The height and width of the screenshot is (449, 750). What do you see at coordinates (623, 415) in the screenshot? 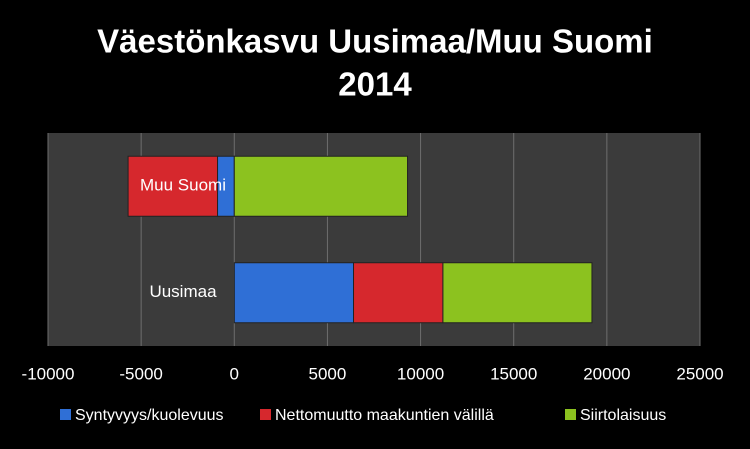
I see `legend-label: Siirtolaisuus` at bounding box center [623, 415].